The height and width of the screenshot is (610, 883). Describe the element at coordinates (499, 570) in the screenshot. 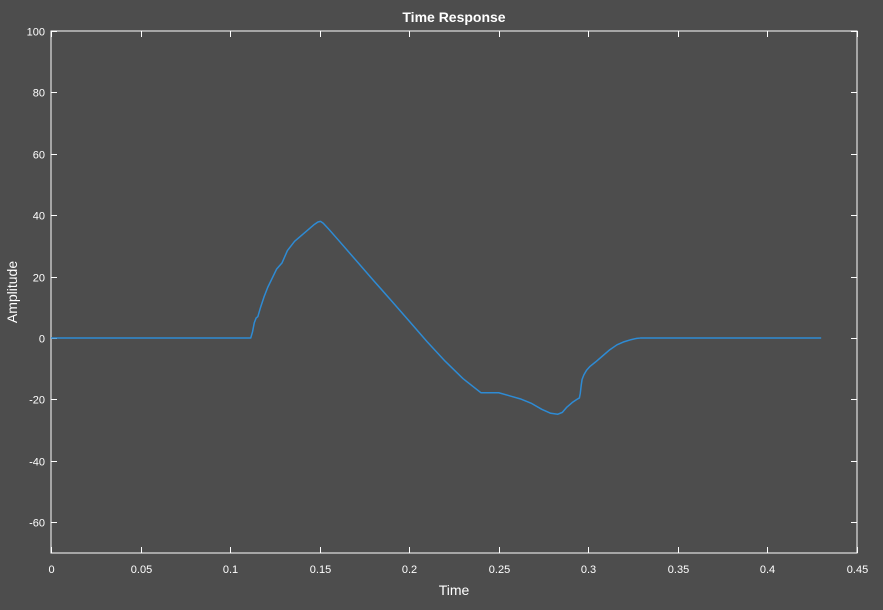

I see `x-tick-label: 0.25` at that location.